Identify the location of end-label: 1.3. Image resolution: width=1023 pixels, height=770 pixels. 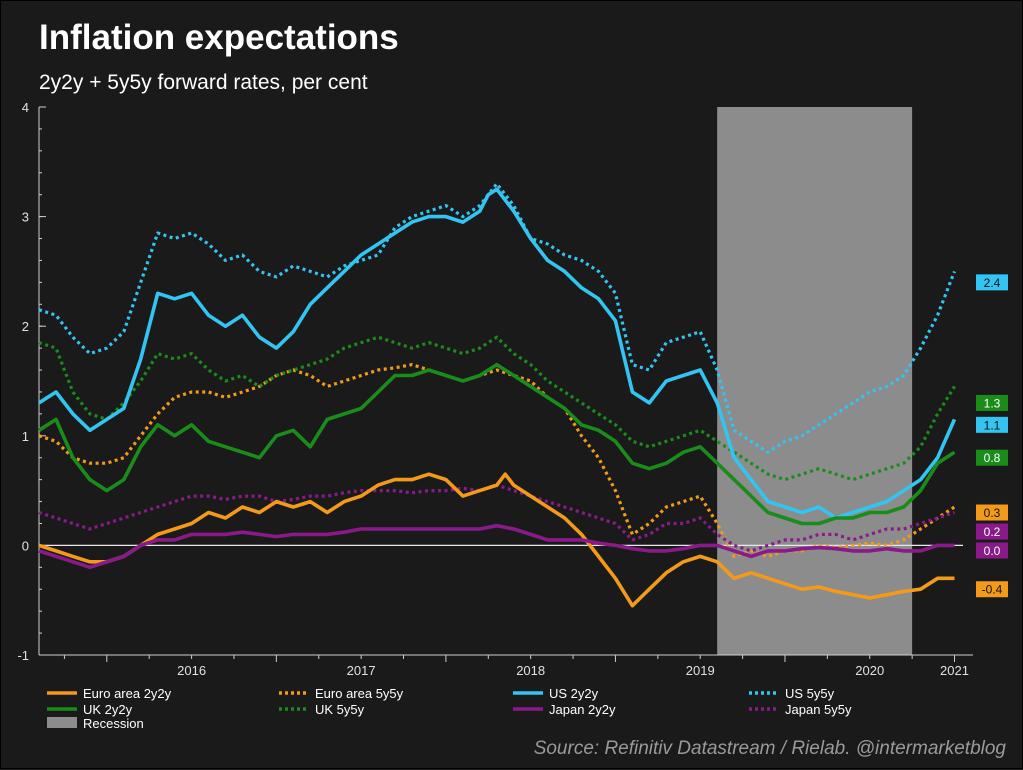
(992, 403).